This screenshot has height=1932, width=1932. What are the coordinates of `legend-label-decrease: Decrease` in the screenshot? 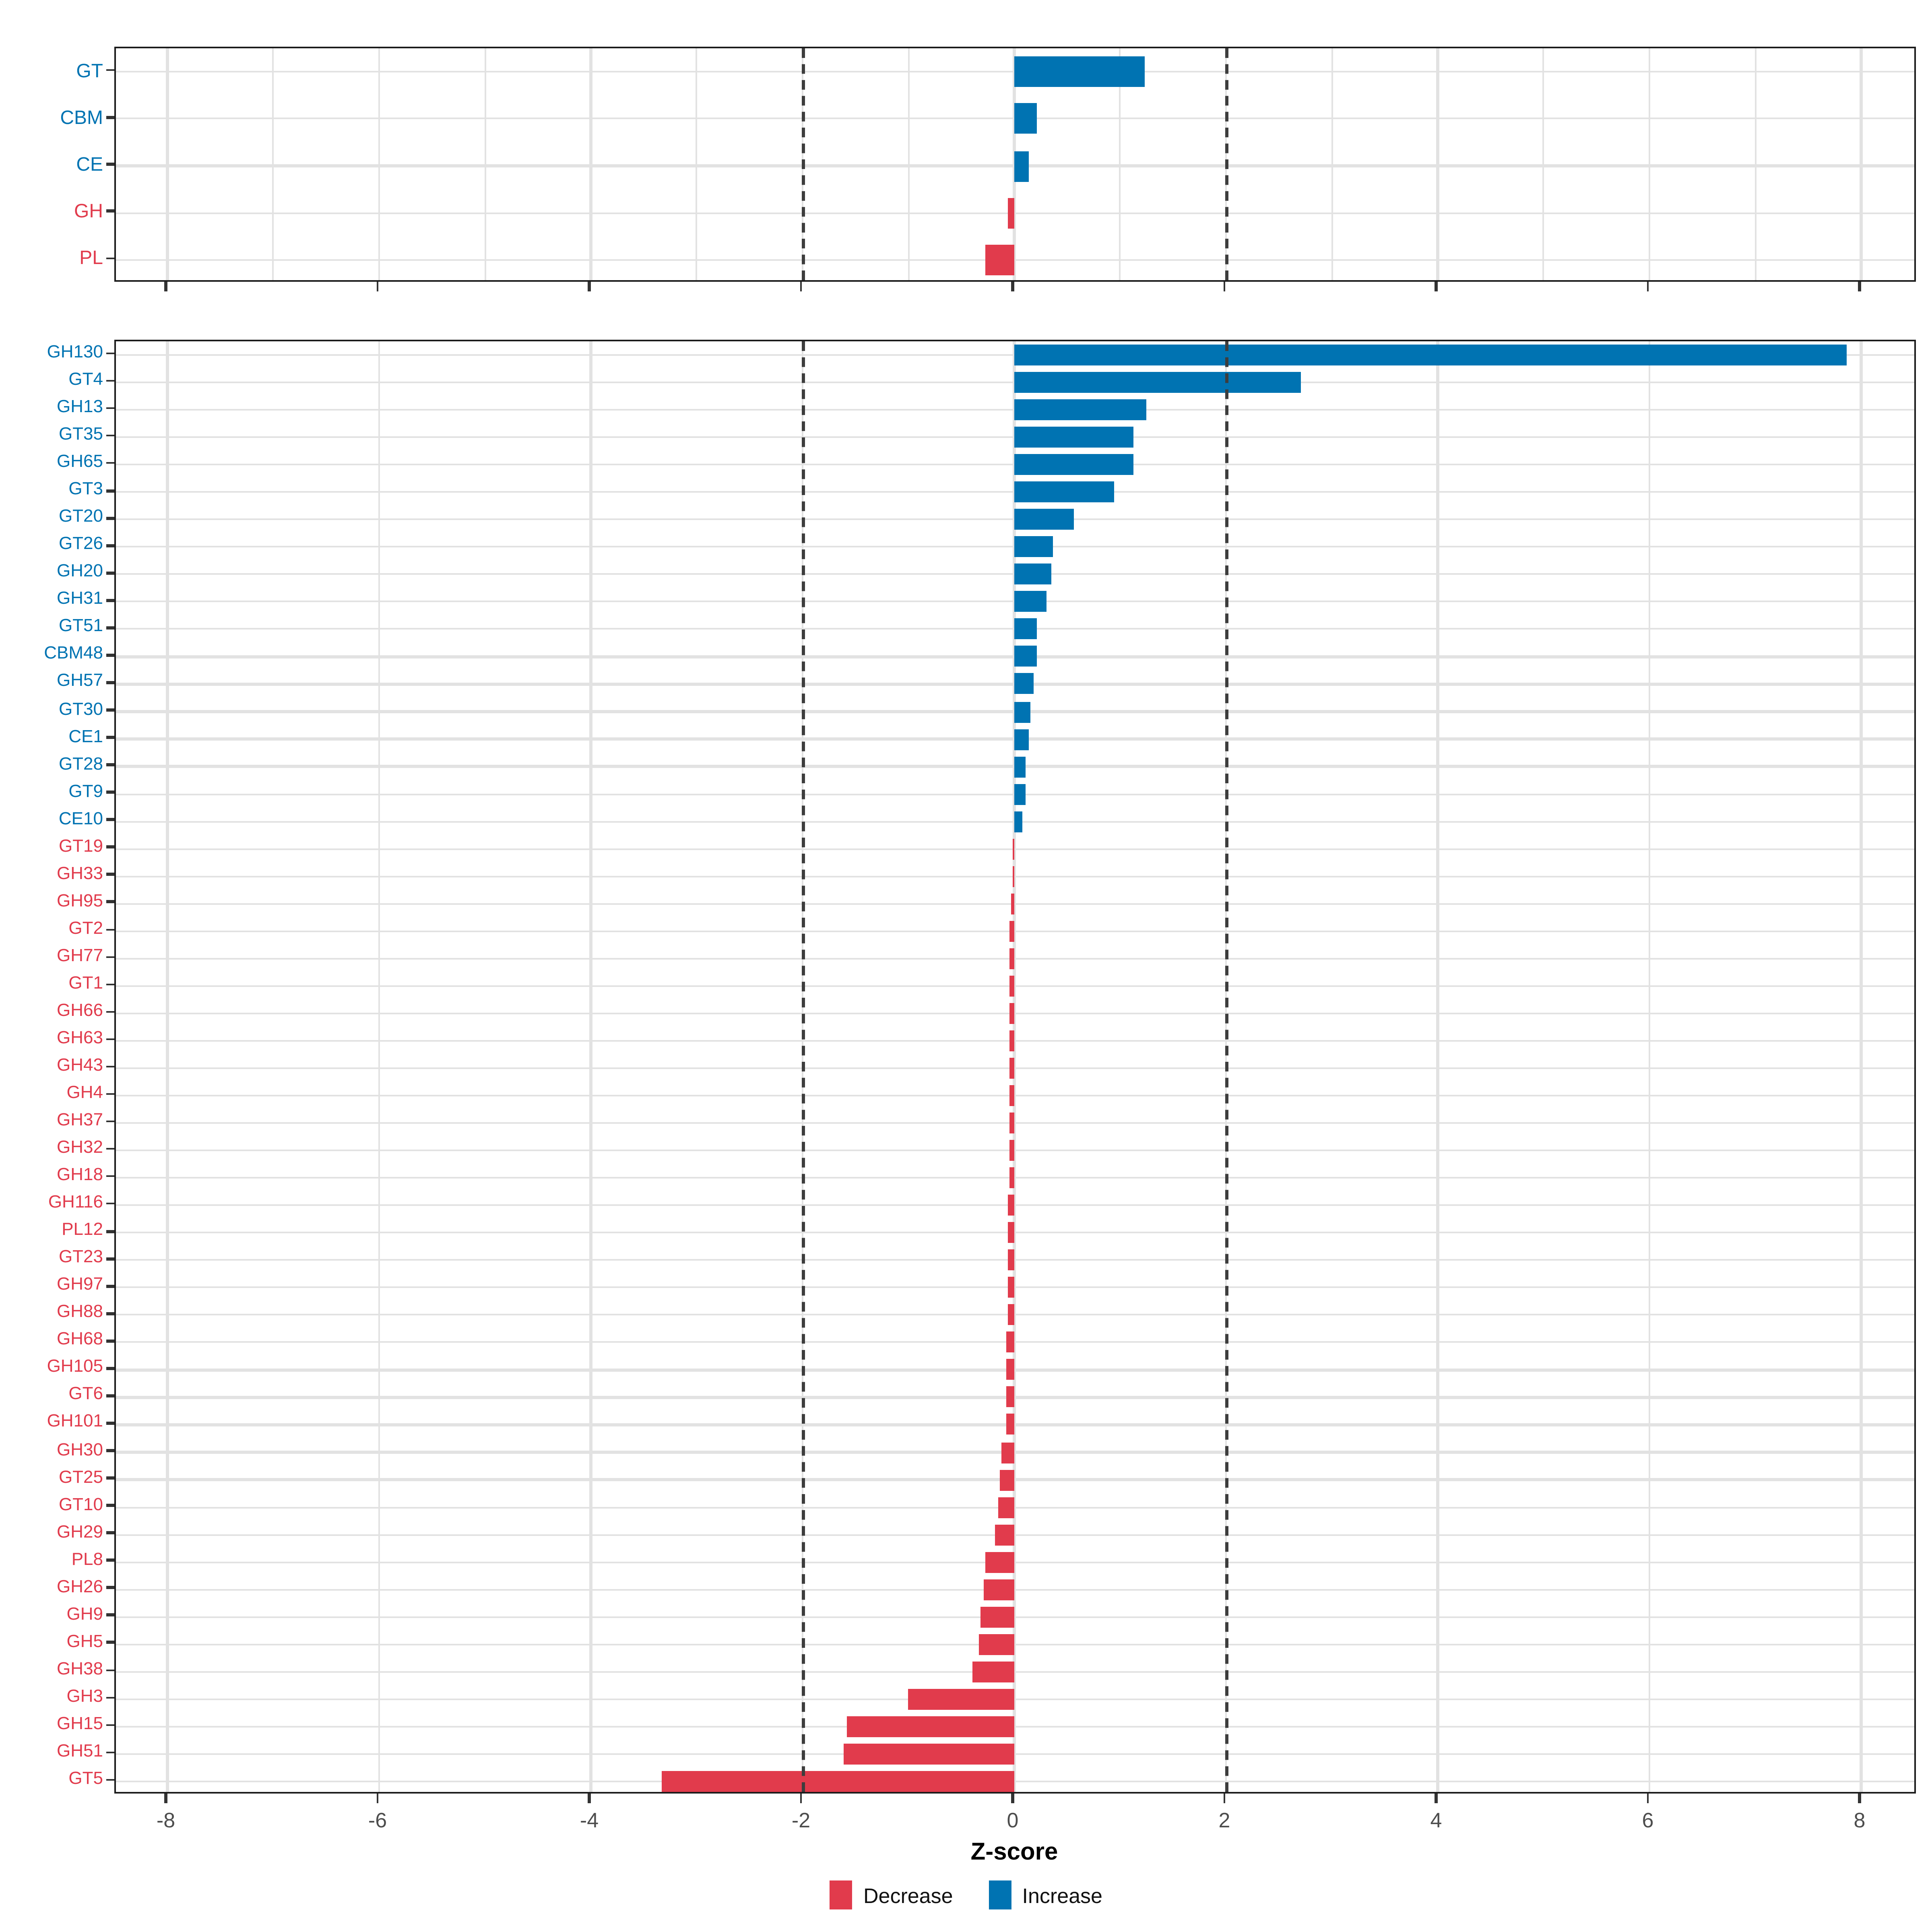 It's located at (908, 1895).